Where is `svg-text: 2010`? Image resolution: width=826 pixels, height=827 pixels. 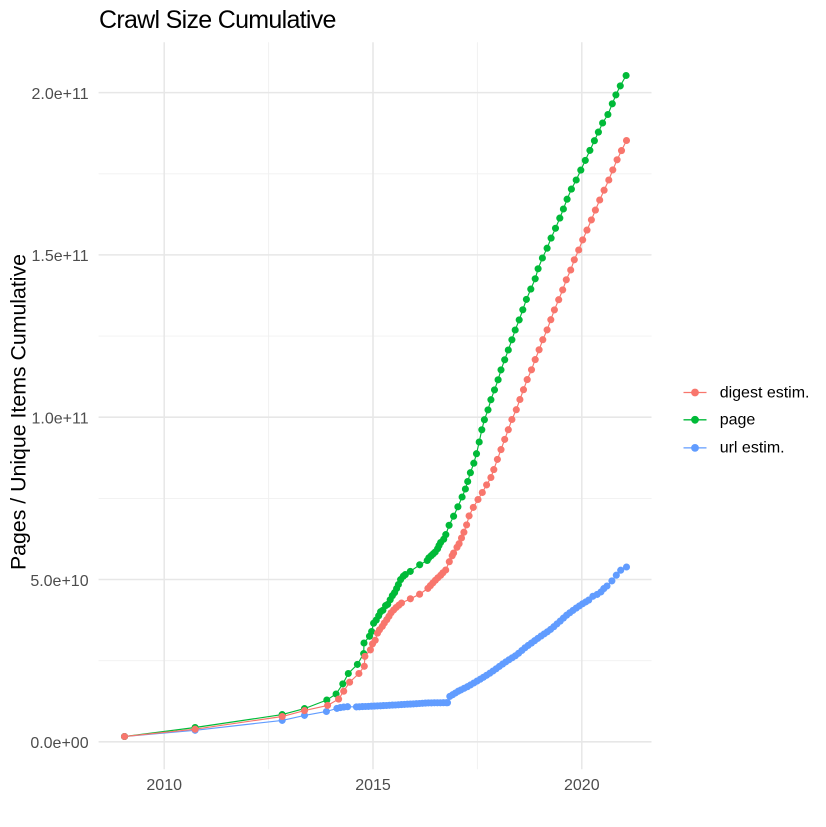
svg-text: 2010 is located at coordinates (164, 785).